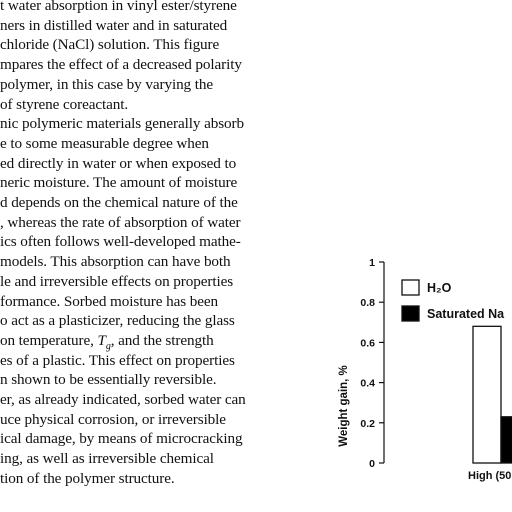 The width and height of the screenshot is (512, 512). What do you see at coordinates (367, 384) in the screenshot?
I see `y-tick-label: 0.4` at bounding box center [367, 384].